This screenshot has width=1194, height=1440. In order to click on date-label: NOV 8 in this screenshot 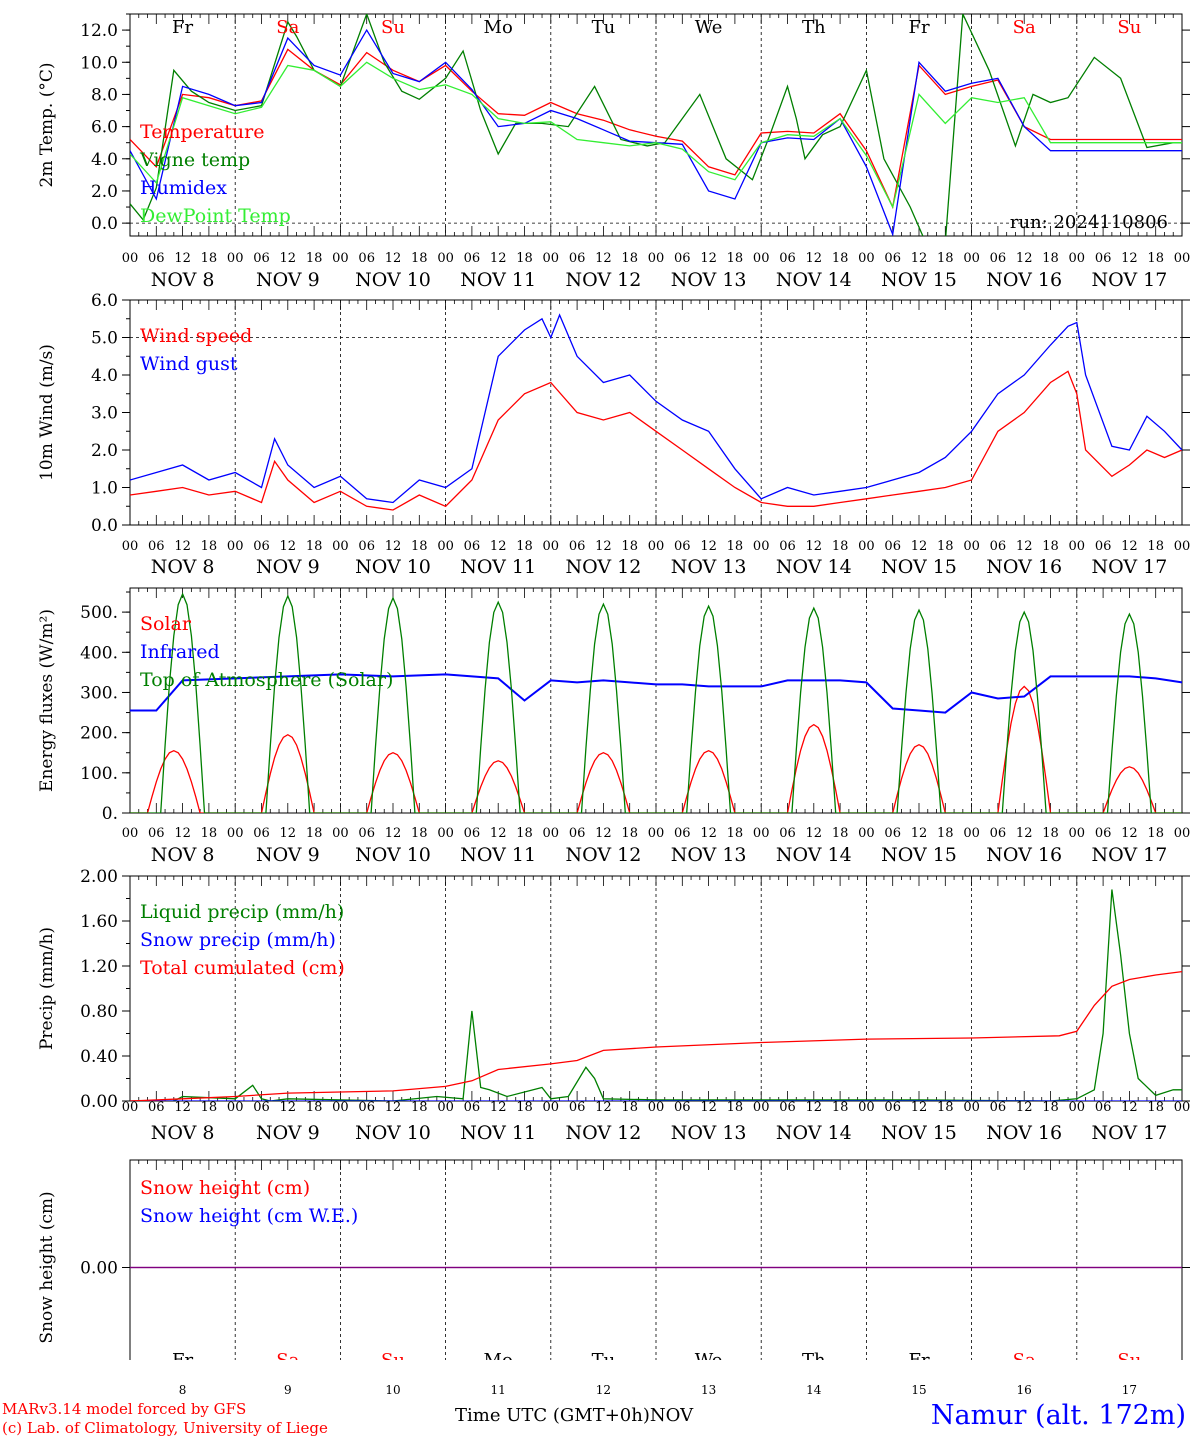, I will do `click(183, 567)`.